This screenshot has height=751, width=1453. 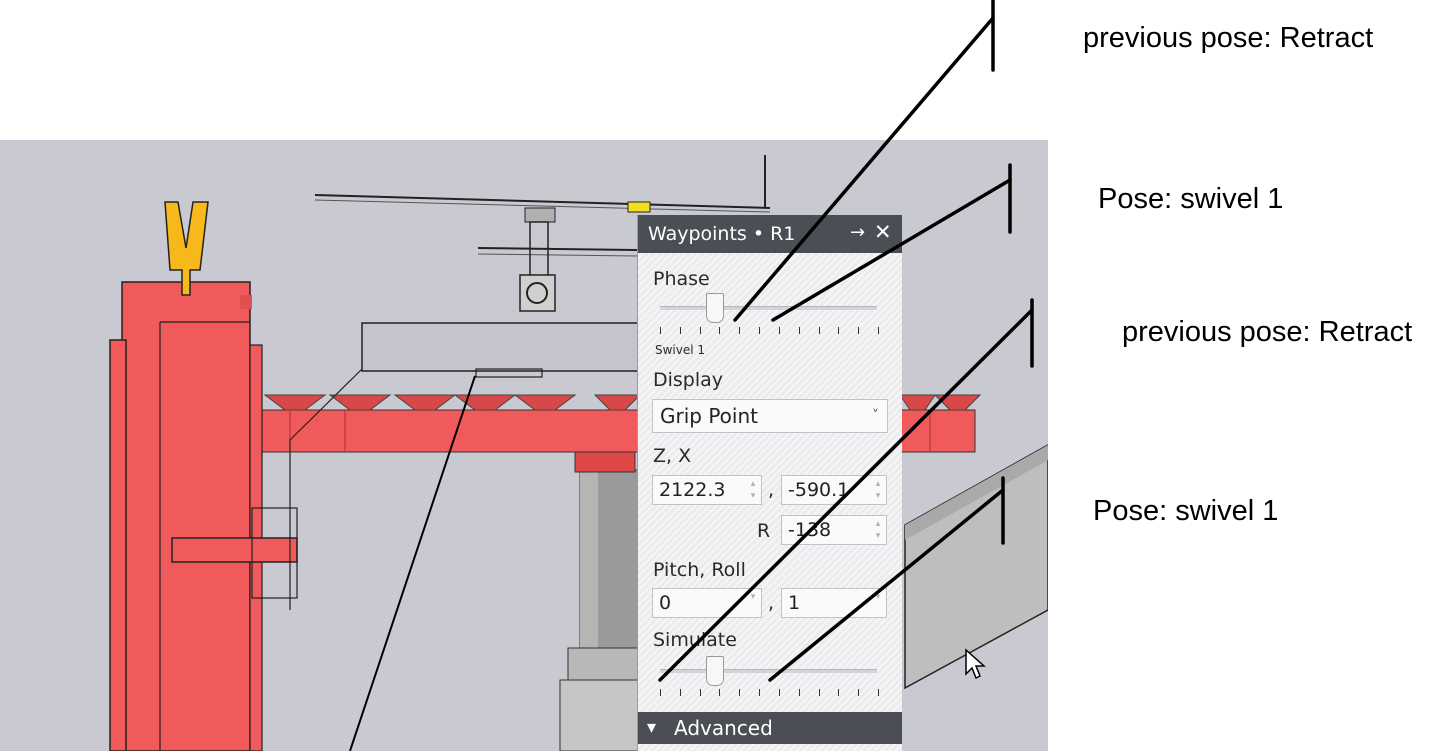 What do you see at coordinates (234, 550) in the screenshot?
I see `red-arm-stub` at bounding box center [234, 550].